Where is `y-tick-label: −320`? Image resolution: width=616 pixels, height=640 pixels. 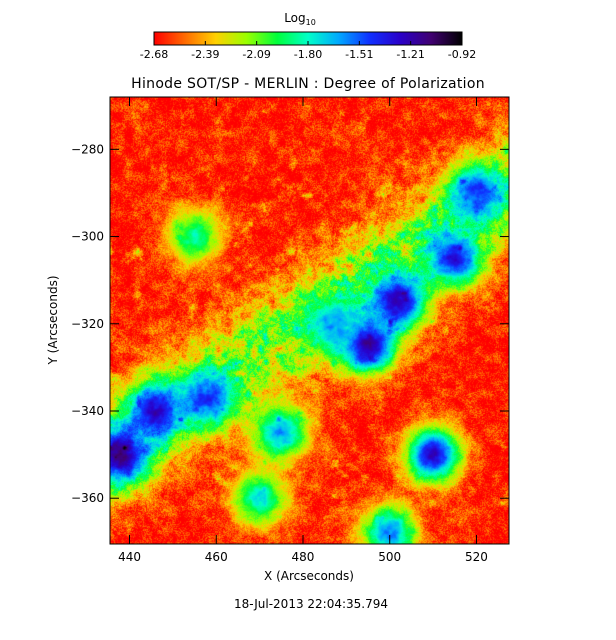
y-tick-label: −320 is located at coordinates (87, 324).